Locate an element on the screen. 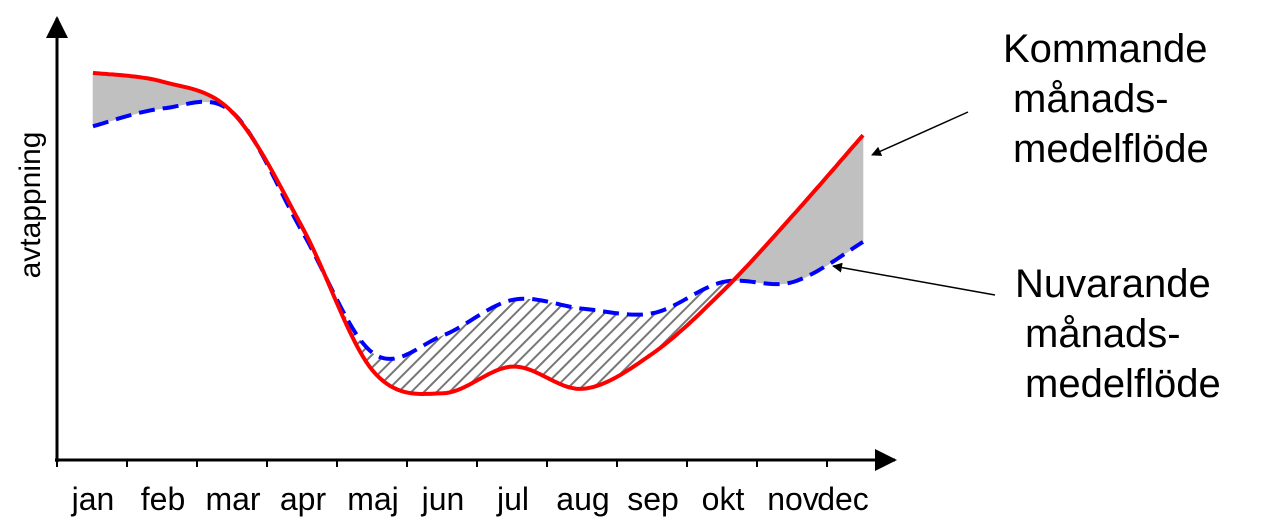 The image size is (1264, 525). annotation: Kommande is located at coordinates (1105, 49).